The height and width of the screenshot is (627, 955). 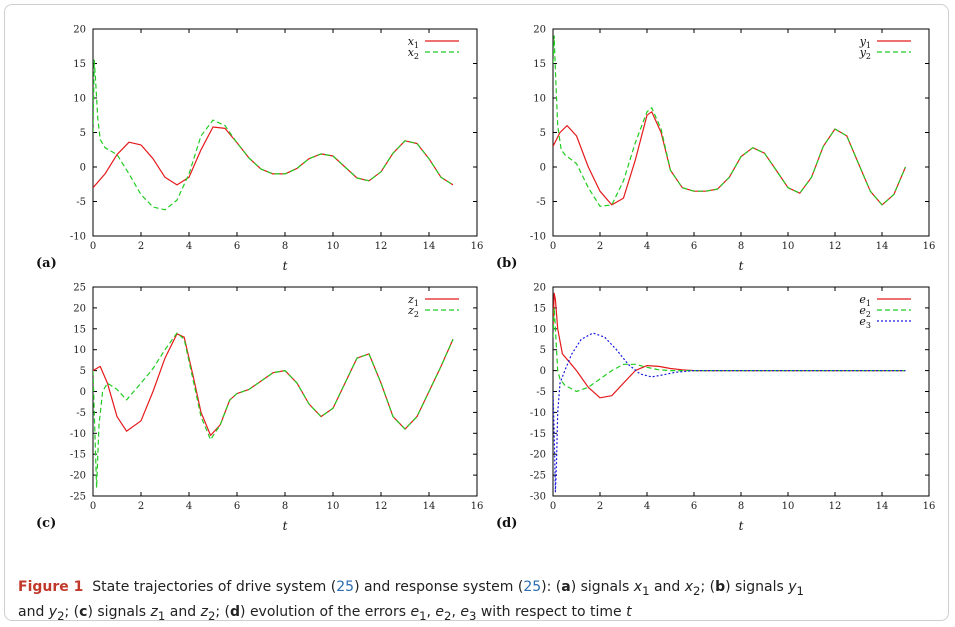 What do you see at coordinates (538, 434) in the screenshot?
I see `y-tick-label: -15` at bounding box center [538, 434].